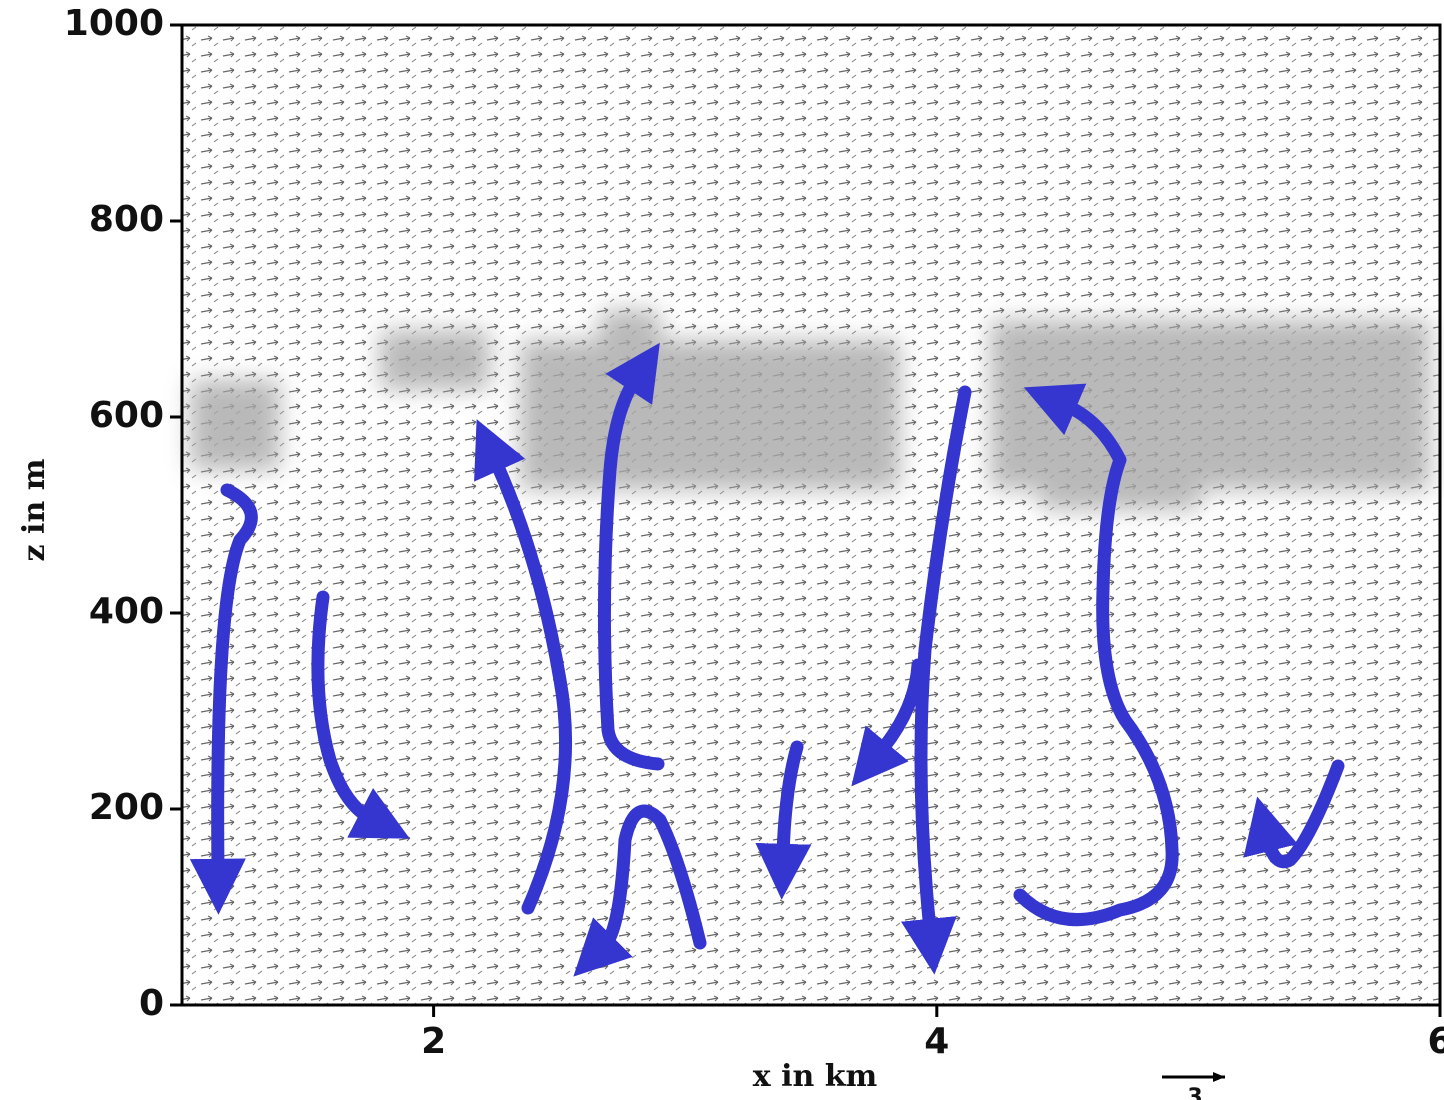 The image size is (1444, 1100). I want to click on y-axis-label: z in m, so click(34, 509).